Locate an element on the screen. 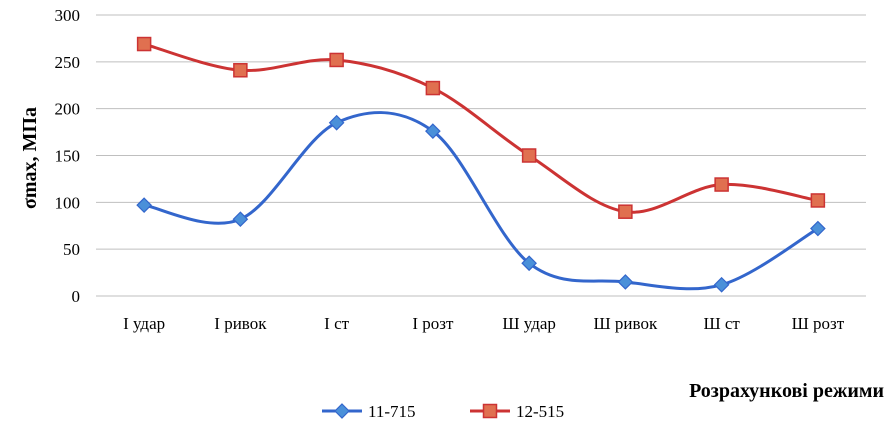 The height and width of the screenshot is (429, 888). y-tick-label: 50 is located at coordinates (71, 249).